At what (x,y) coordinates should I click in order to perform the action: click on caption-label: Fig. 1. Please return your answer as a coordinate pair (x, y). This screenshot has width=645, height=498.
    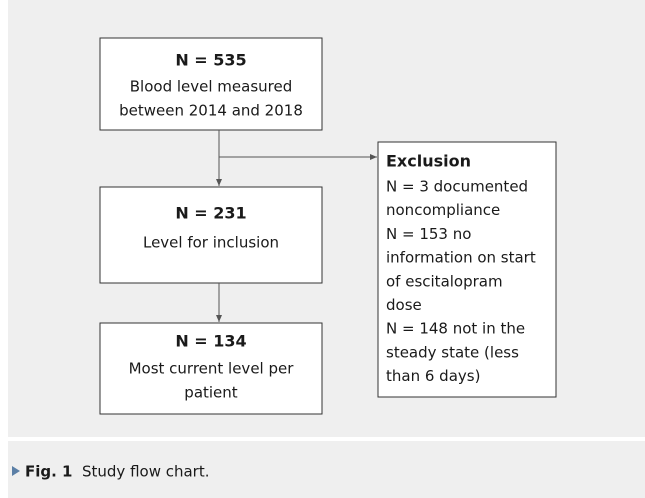
    Looking at the image, I should click on (48, 472).